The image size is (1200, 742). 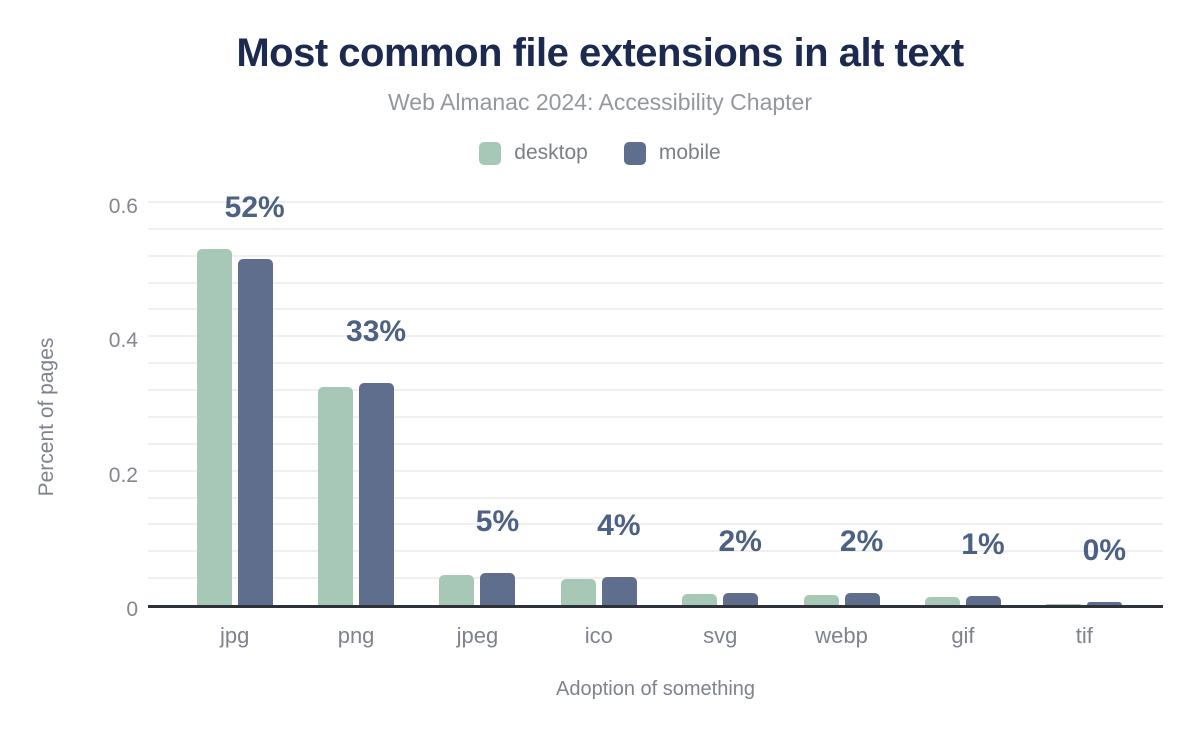 I want to click on bar-mobile-jpg, so click(x=255, y=432).